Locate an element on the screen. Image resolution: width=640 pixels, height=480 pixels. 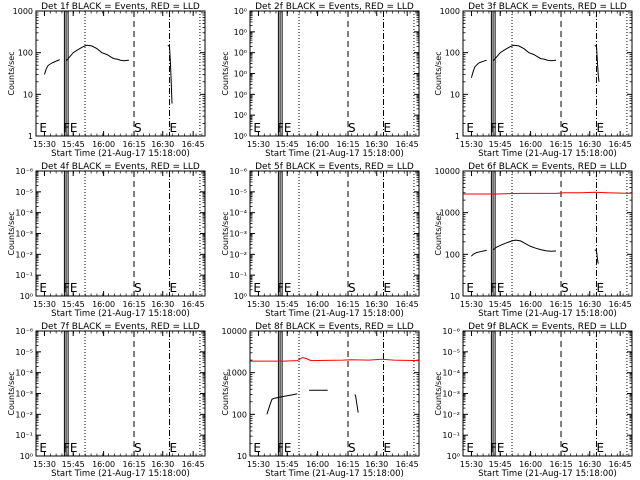
y-tick-label: 1 is located at coordinates (457, 136).